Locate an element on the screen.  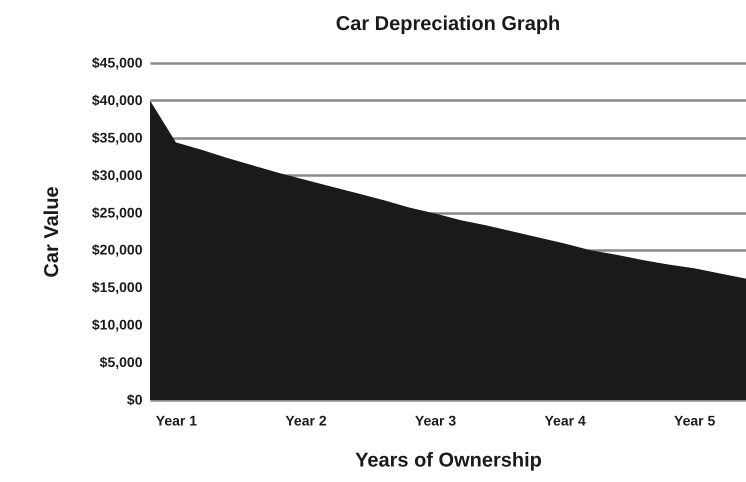
y-tick-label: $40,000 is located at coordinates (117, 100).